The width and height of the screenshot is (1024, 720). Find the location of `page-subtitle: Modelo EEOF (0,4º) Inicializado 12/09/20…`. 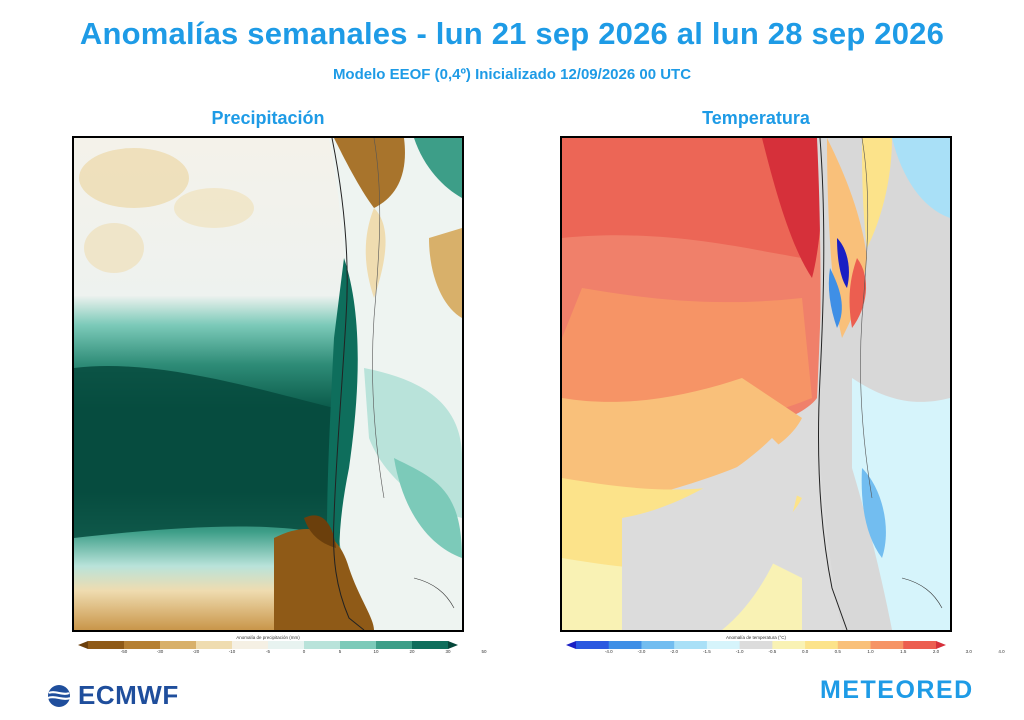

page-subtitle: Modelo EEOF (0,4º) Inicializado 12/09/20… is located at coordinates (512, 74).